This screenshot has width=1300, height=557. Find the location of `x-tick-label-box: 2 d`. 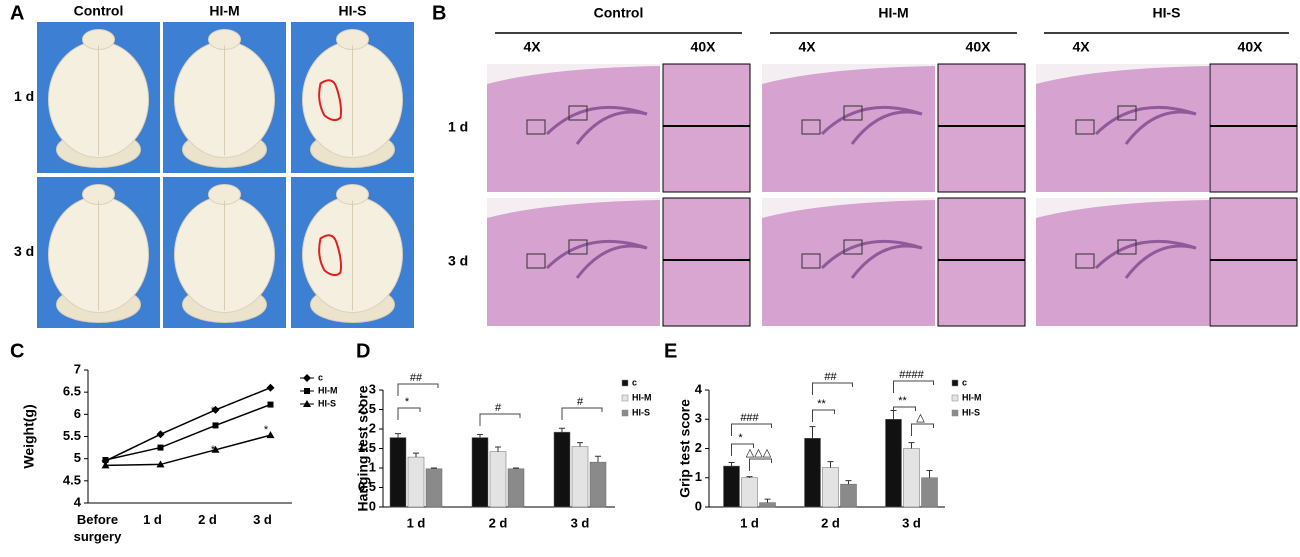

x-tick-label-box: 2 d is located at coordinates (207, 519).